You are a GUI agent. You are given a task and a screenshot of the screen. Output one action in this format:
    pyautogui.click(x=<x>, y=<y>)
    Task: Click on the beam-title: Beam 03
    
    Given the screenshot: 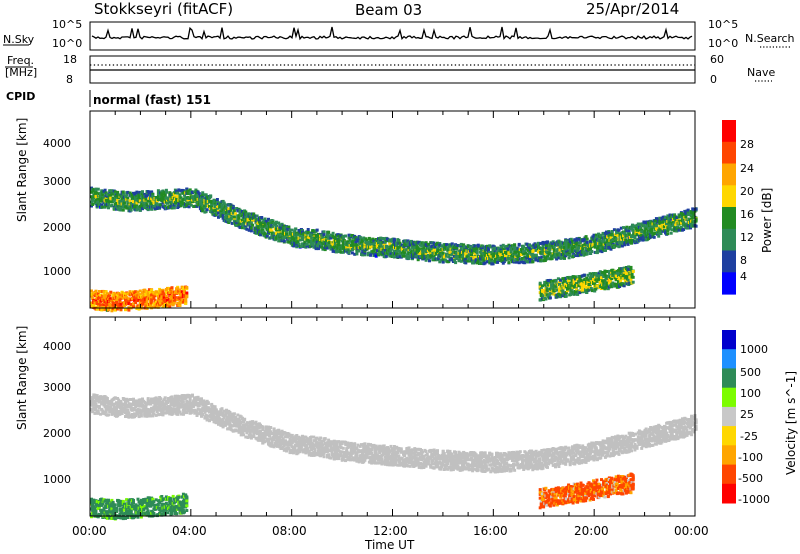 What is the action you would take?
    pyautogui.click(x=389, y=10)
    